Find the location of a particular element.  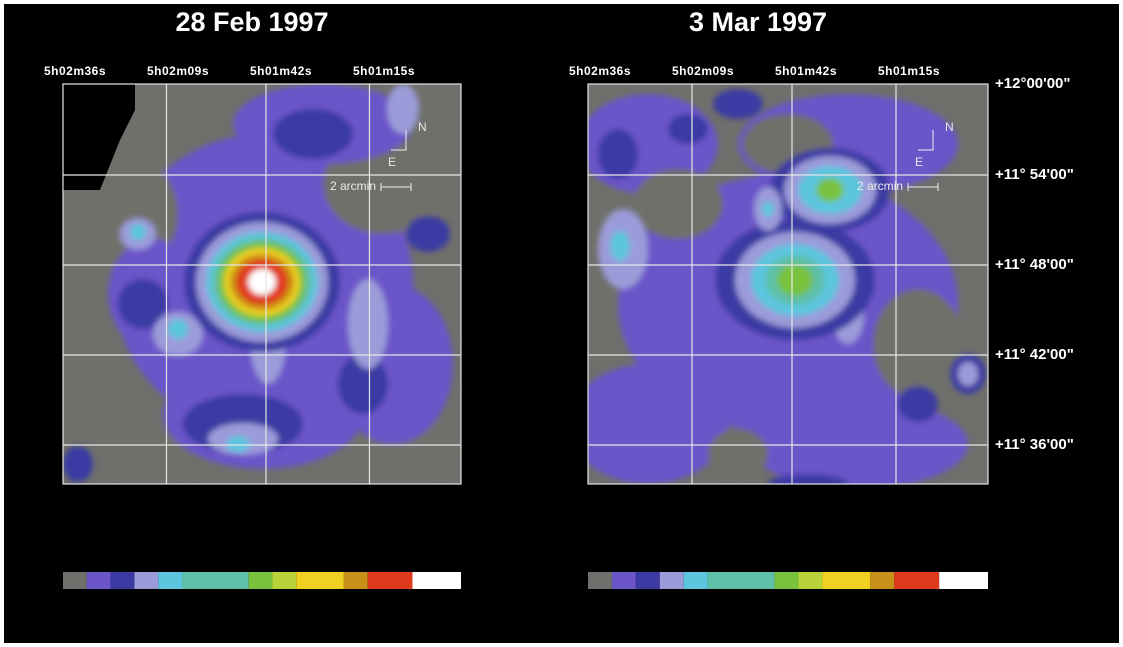

panel-title: 3 Mar 1997 is located at coordinates (758, 22).